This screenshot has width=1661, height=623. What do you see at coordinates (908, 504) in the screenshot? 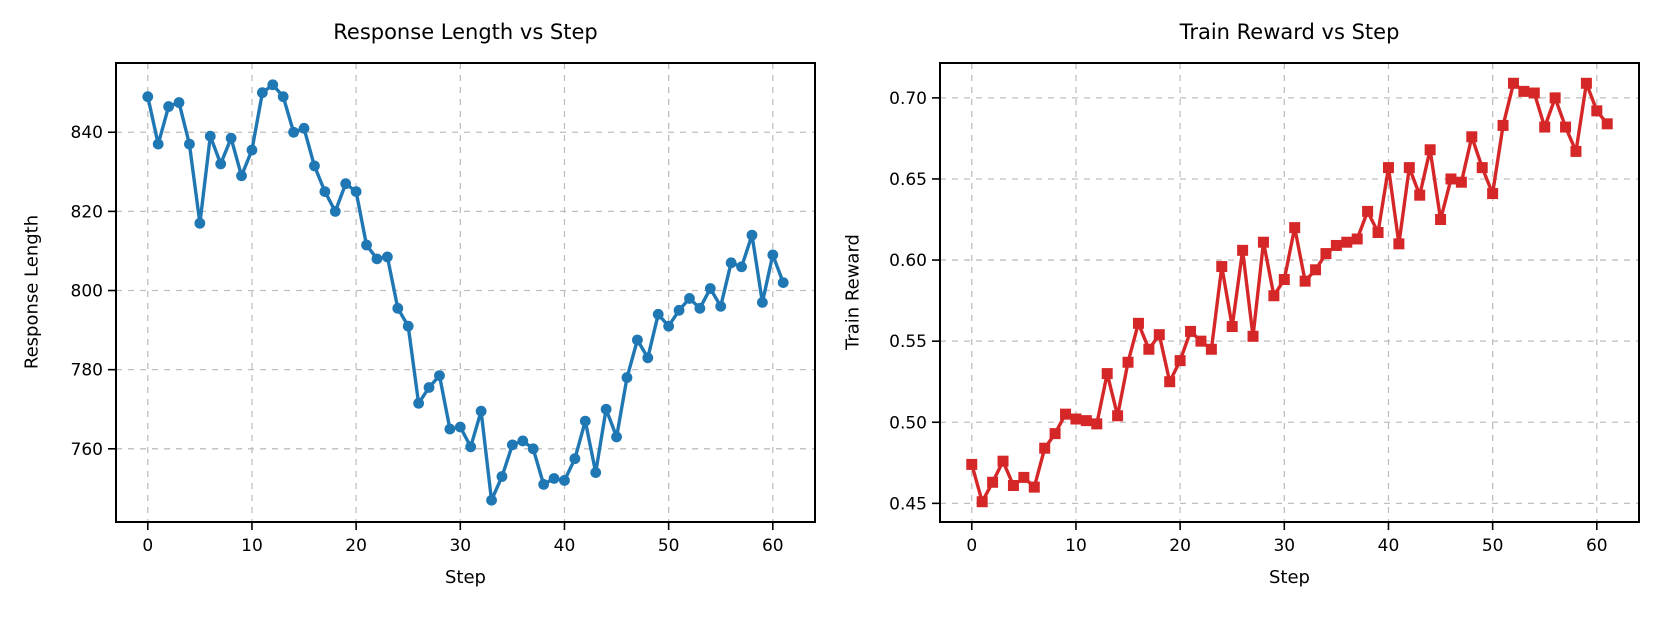
I see `svg-text: 0.45` at bounding box center [908, 504].